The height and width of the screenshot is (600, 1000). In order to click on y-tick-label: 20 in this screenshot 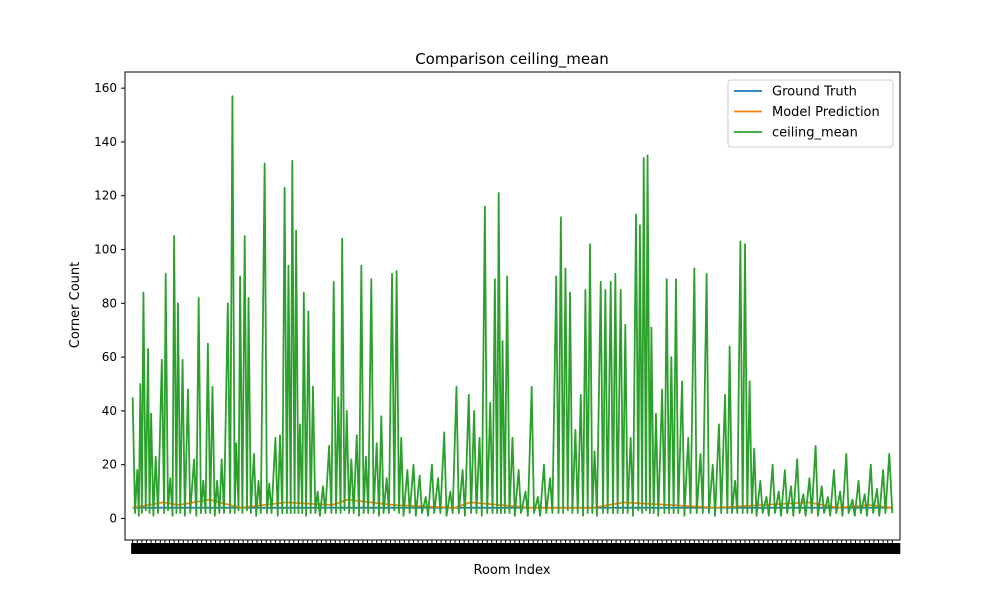, I will do `click(109, 465)`.